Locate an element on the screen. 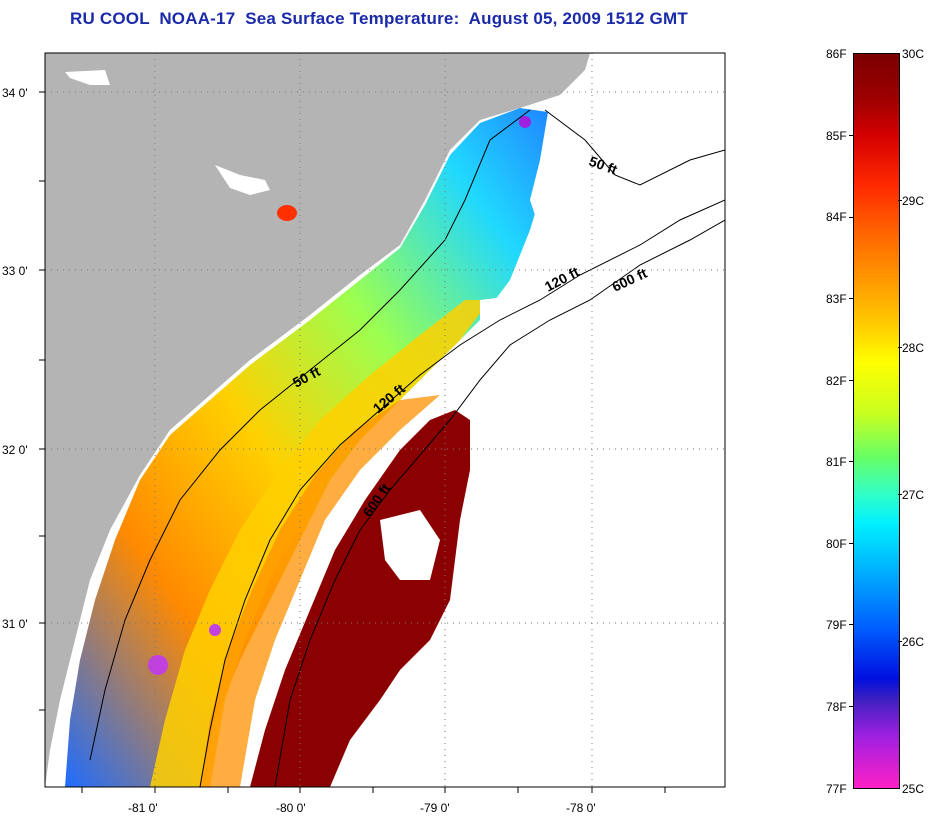 The height and width of the screenshot is (817, 936). temperature-colorbar is located at coordinates (876, 421).